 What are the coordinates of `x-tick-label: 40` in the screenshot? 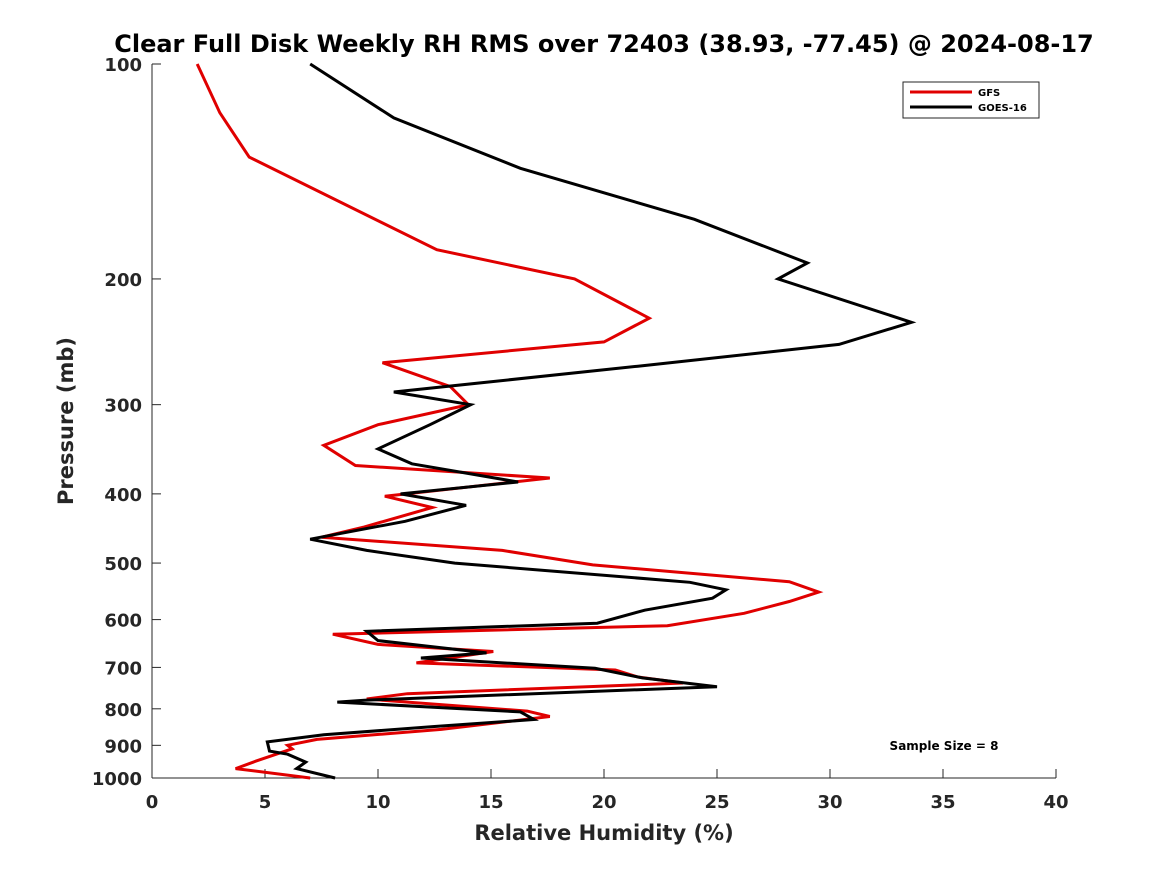 It's located at (1055, 802).